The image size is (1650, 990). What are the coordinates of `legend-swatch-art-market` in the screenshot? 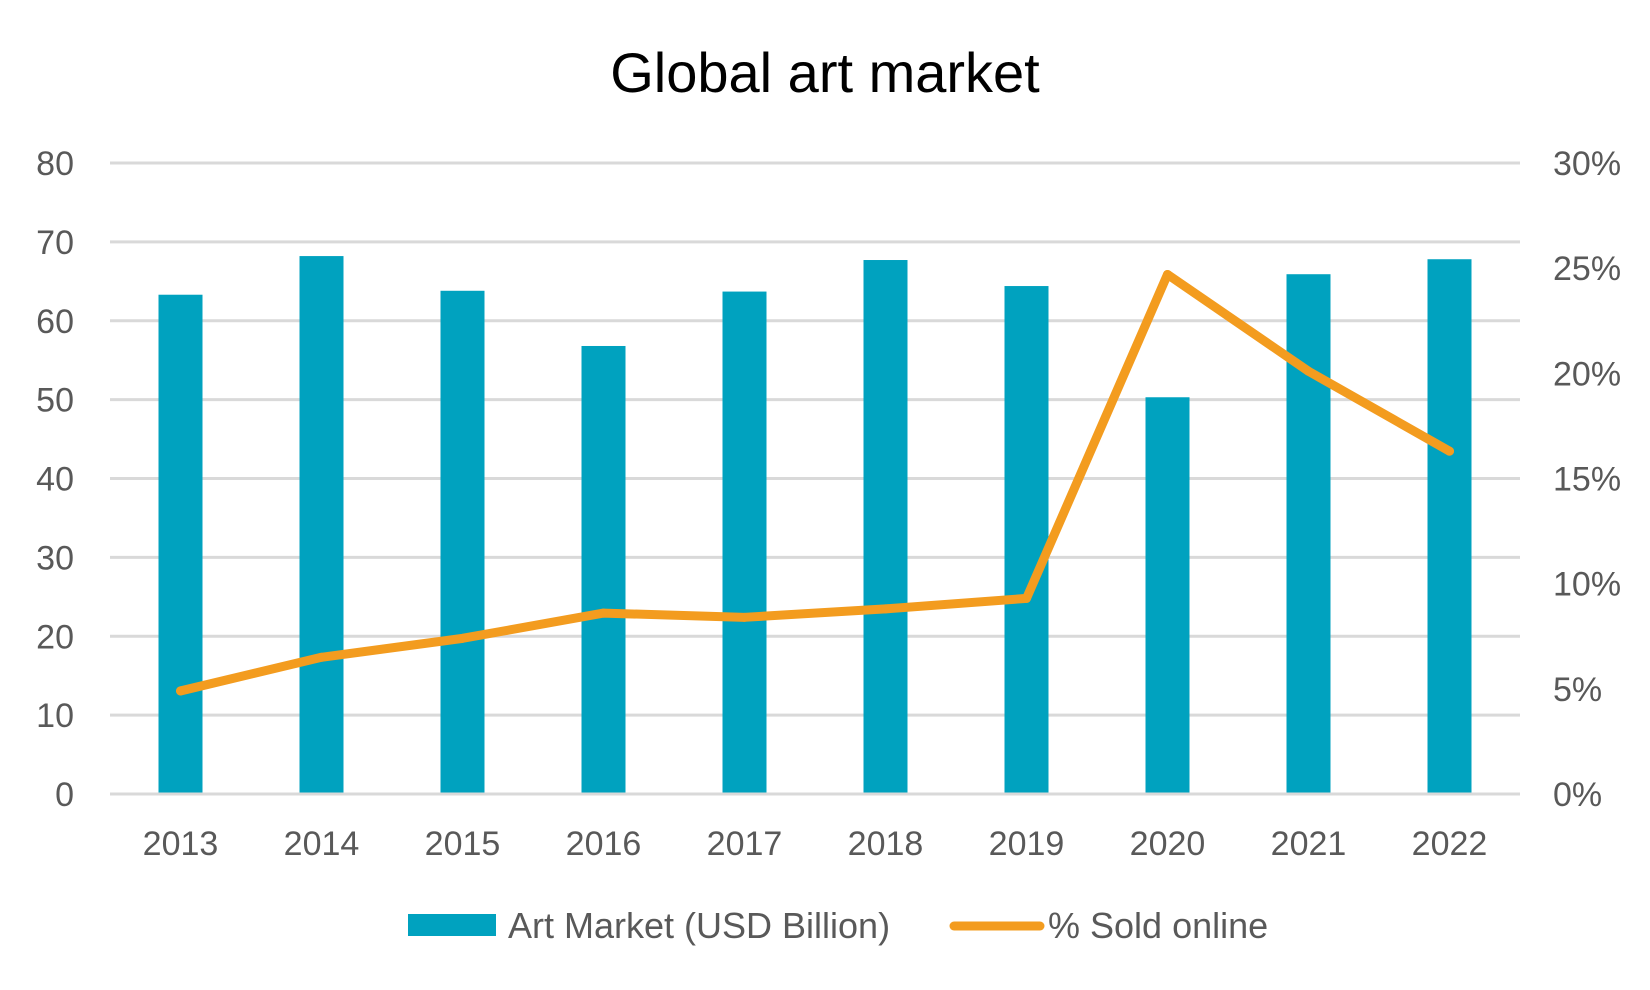 It's located at (452, 925).